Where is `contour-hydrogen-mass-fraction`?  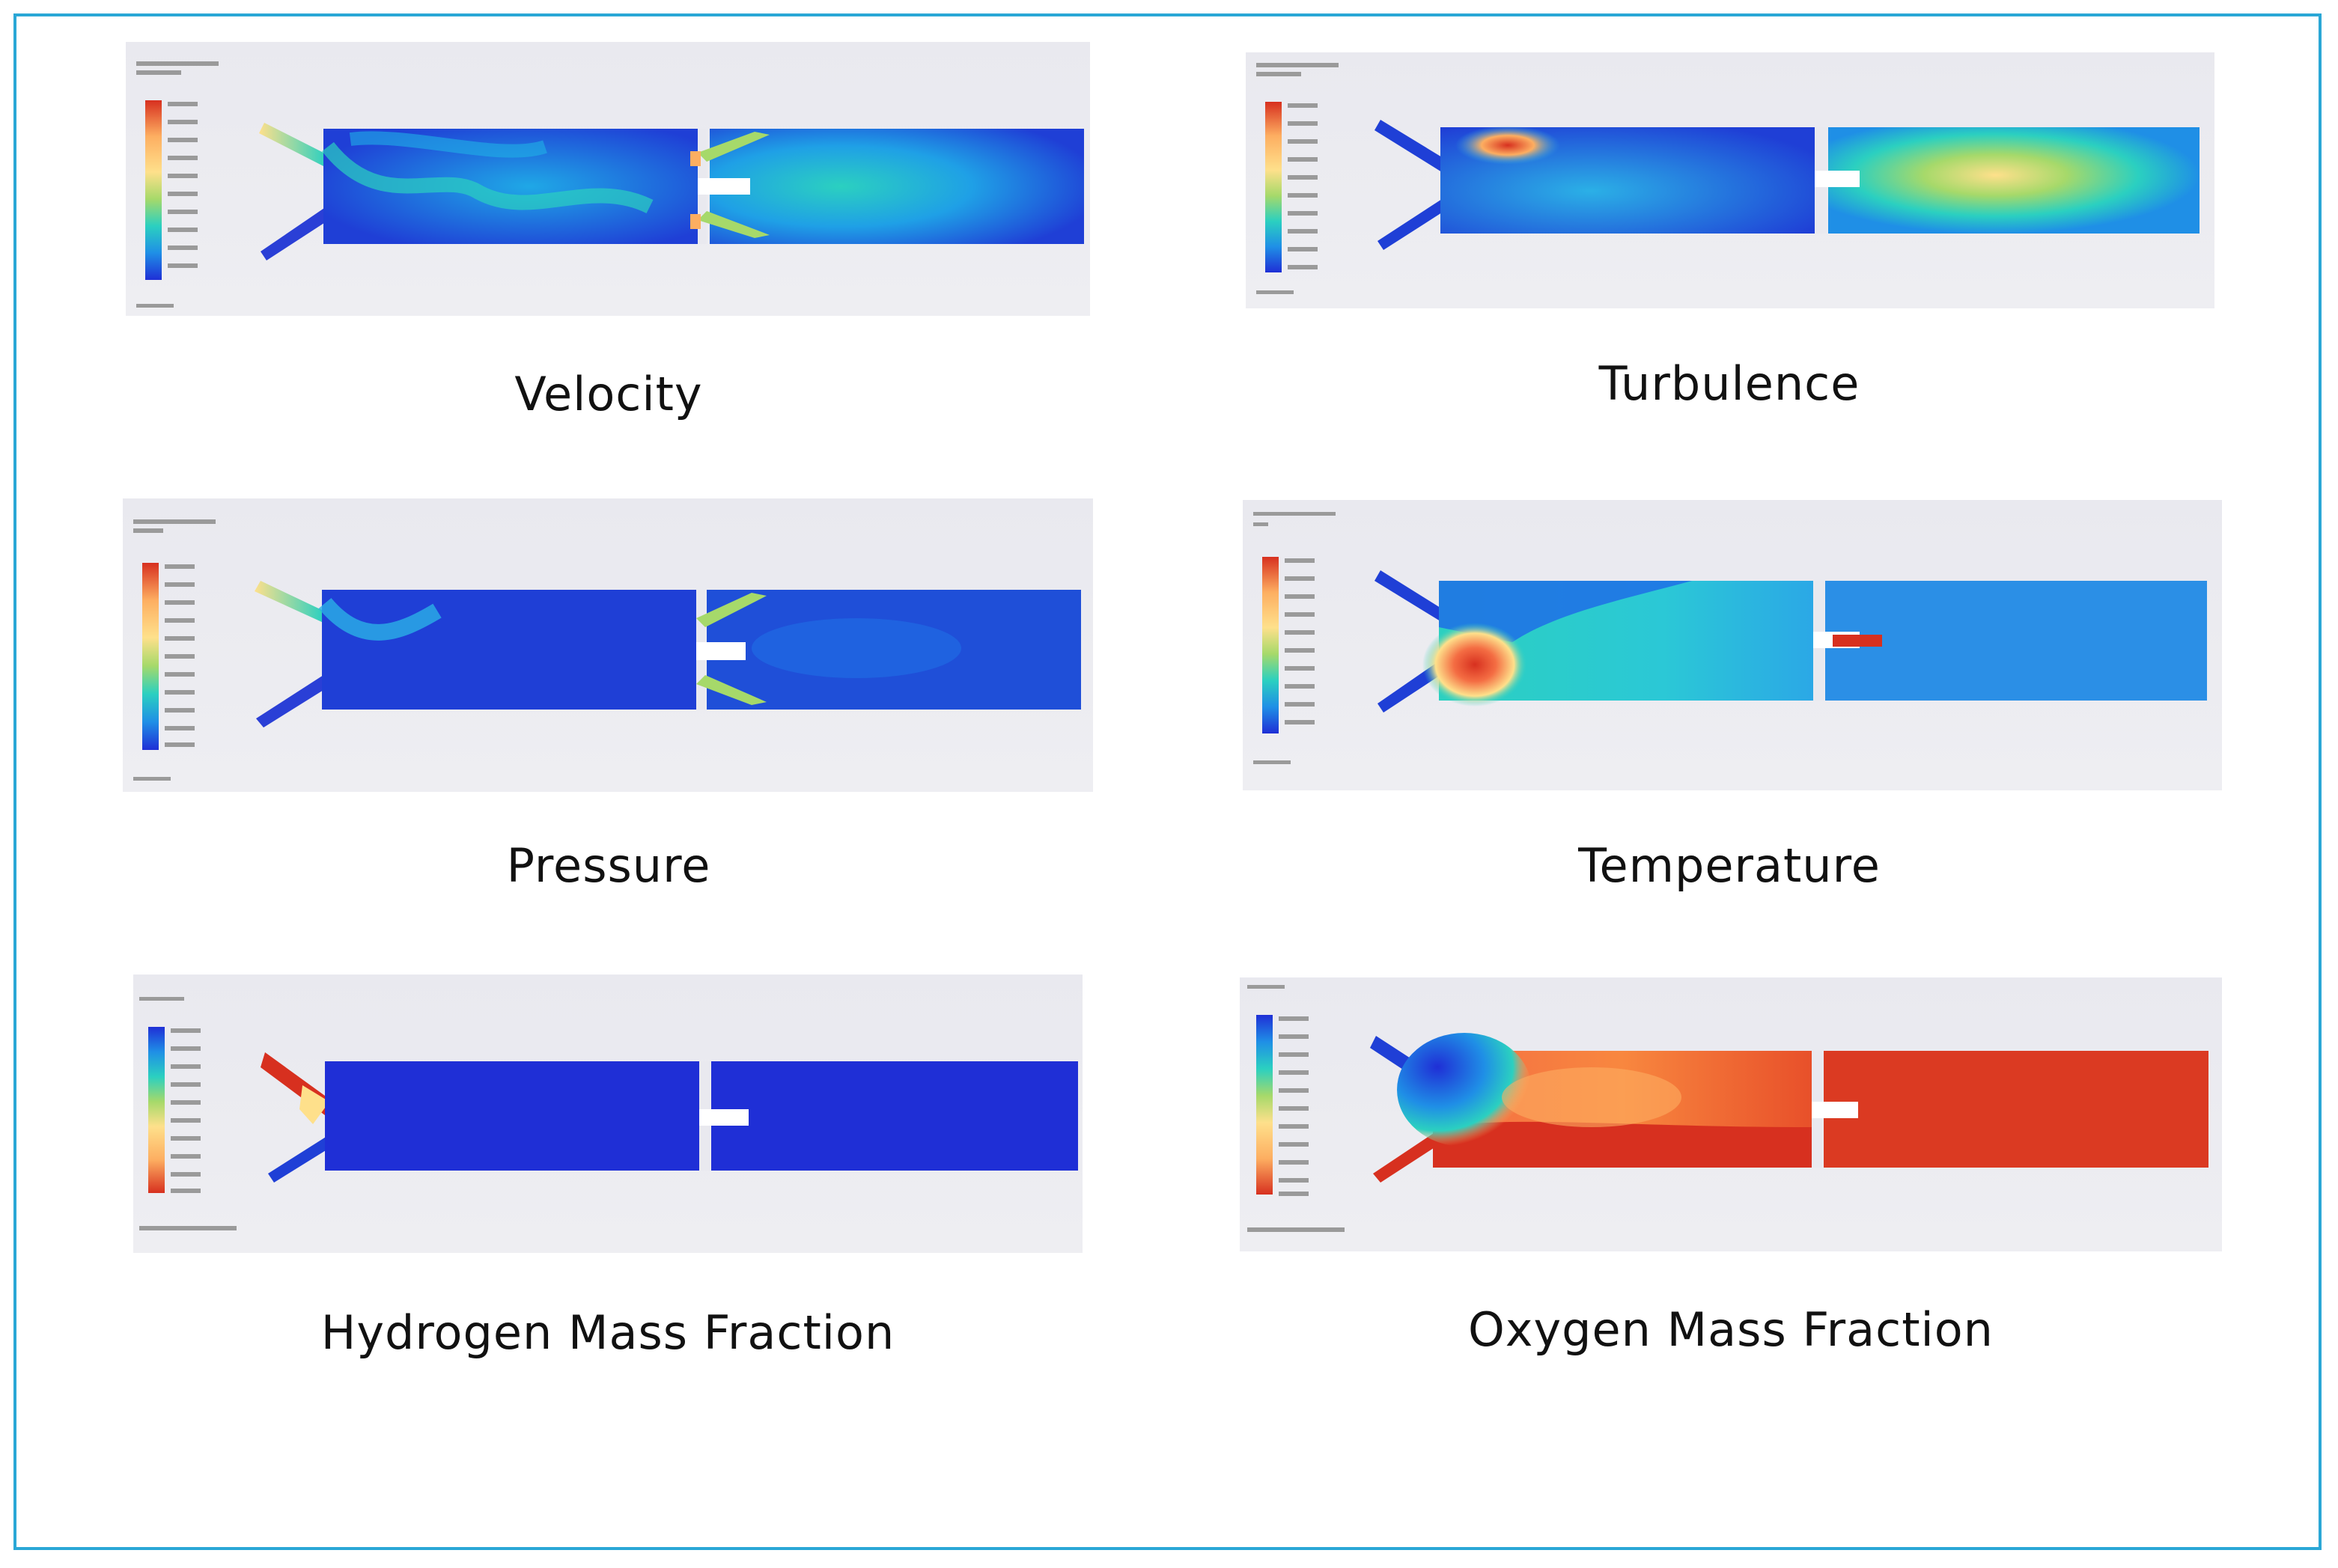
contour-hydrogen-mass-fraction is located at coordinates (608, 1113).